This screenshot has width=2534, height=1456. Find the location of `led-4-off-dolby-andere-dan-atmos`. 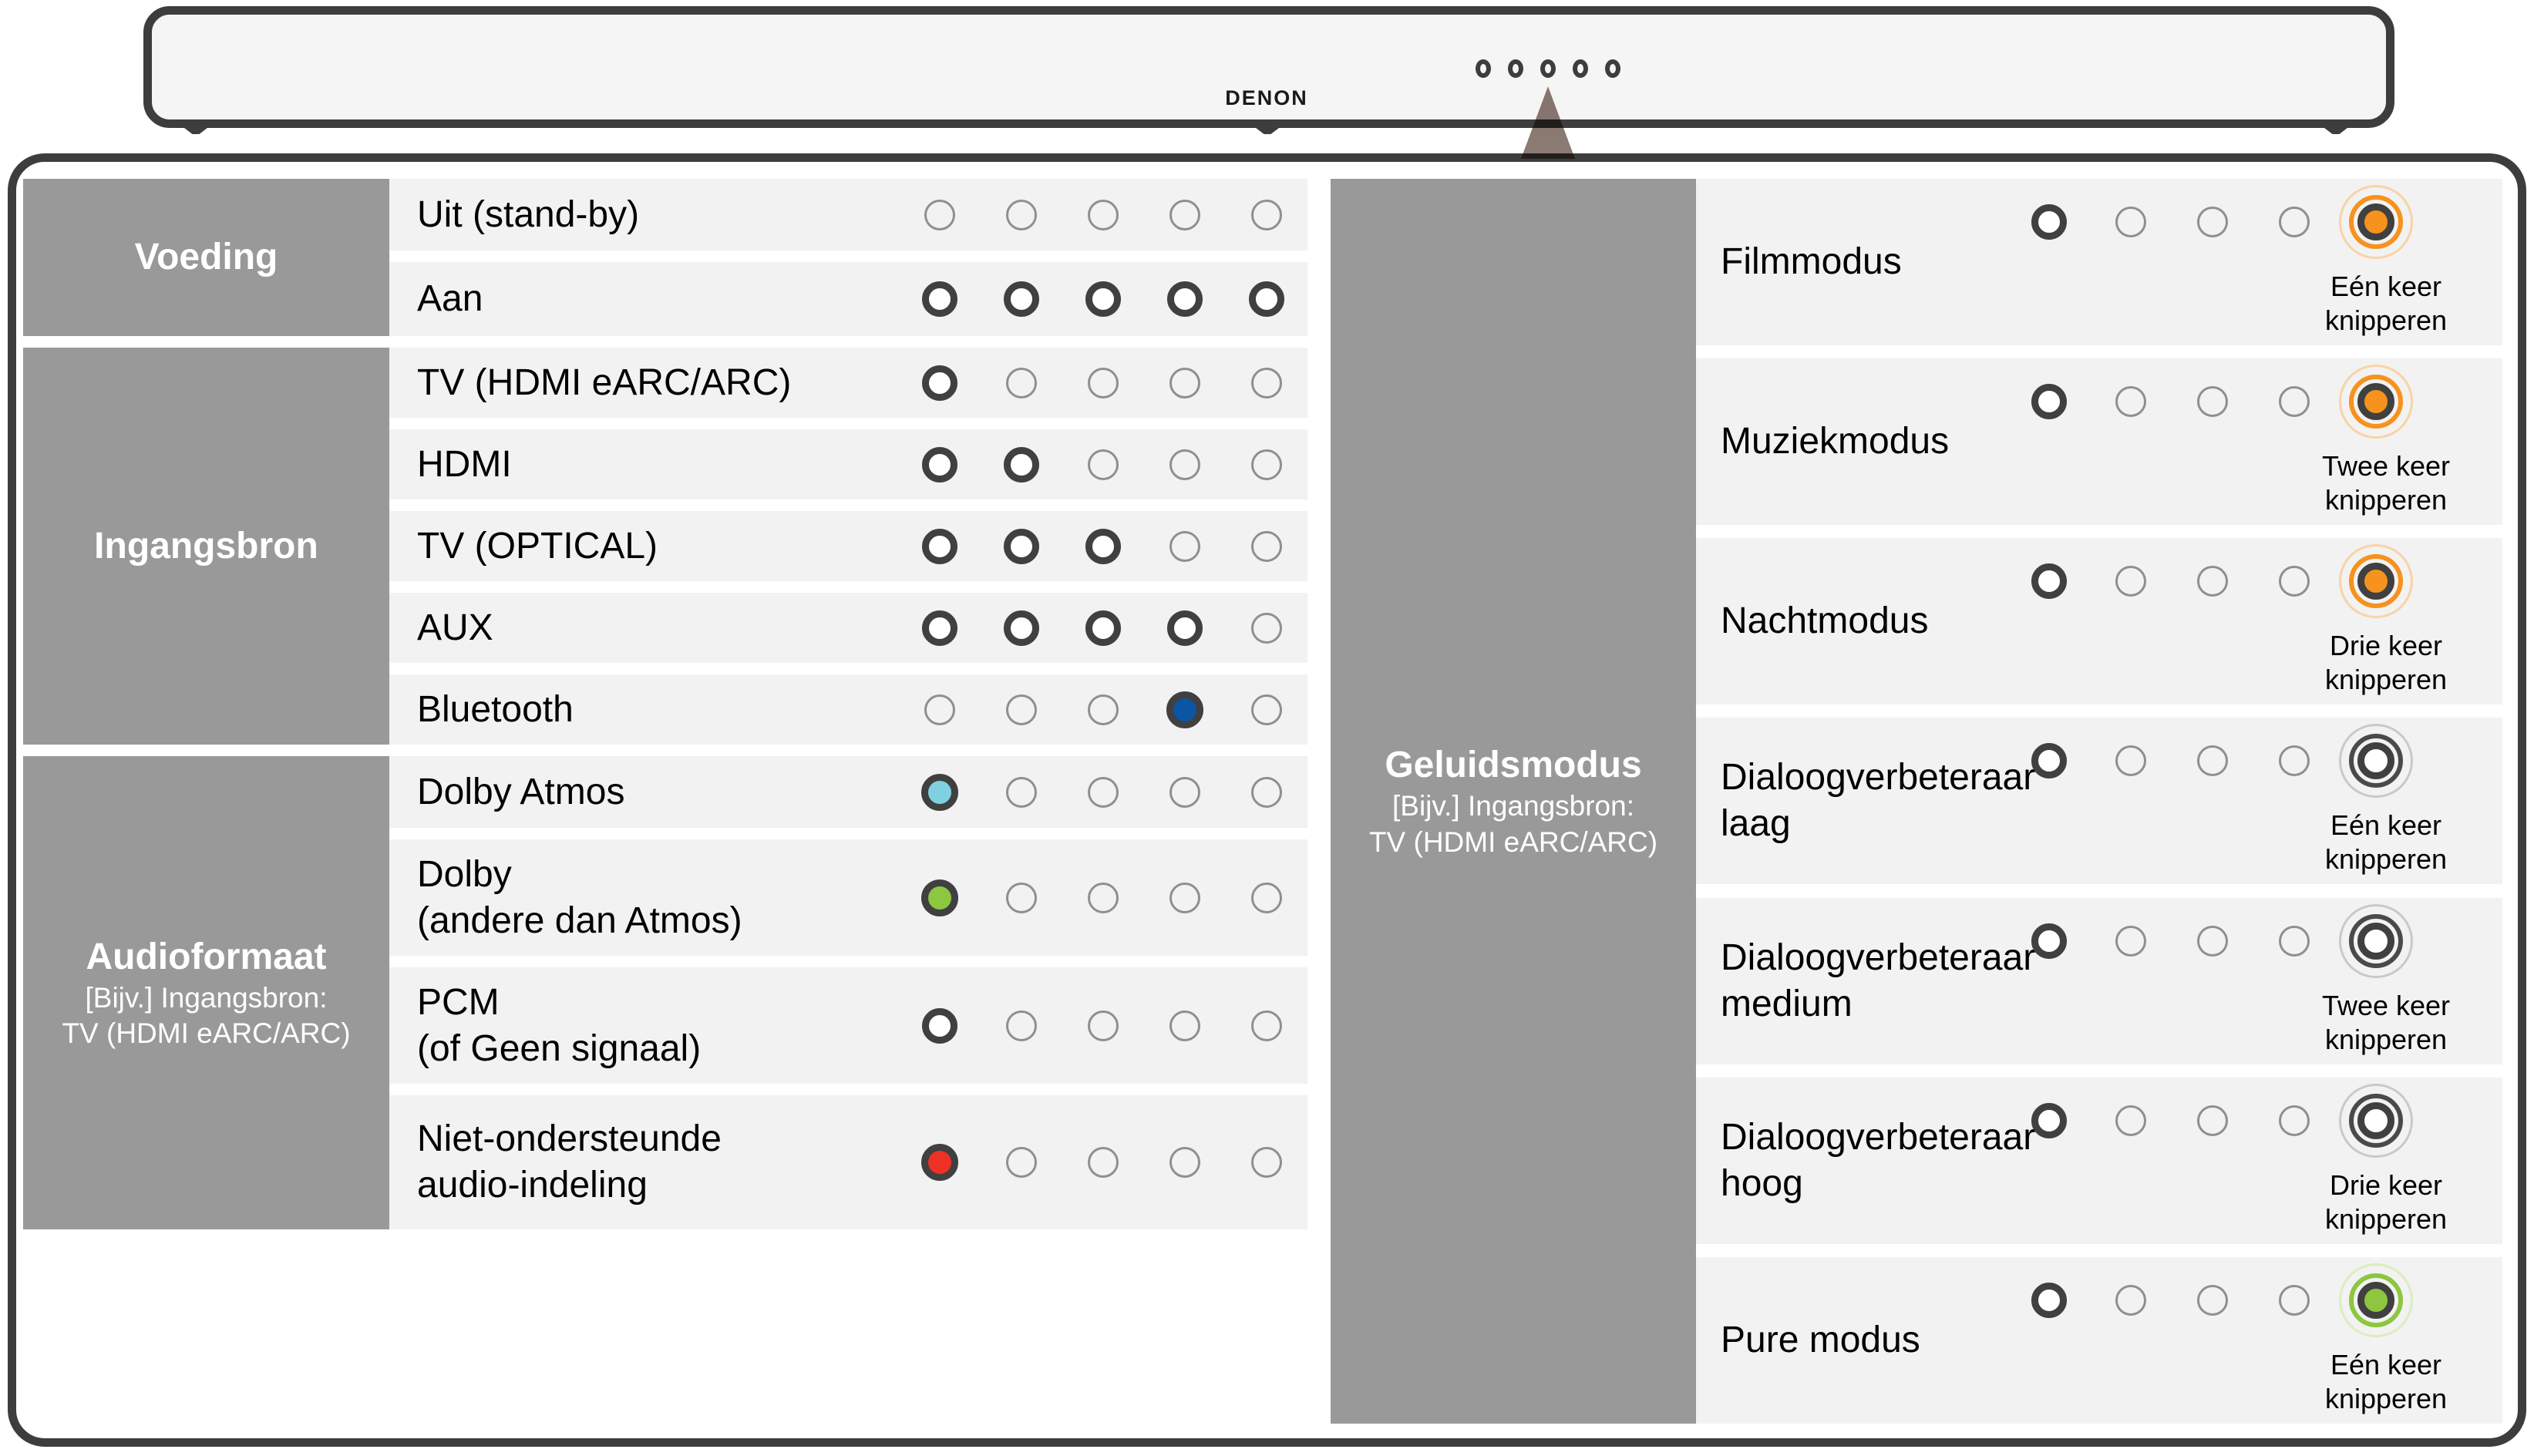

led-4-off-dolby-andere-dan-atmos is located at coordinates (1184, 897).